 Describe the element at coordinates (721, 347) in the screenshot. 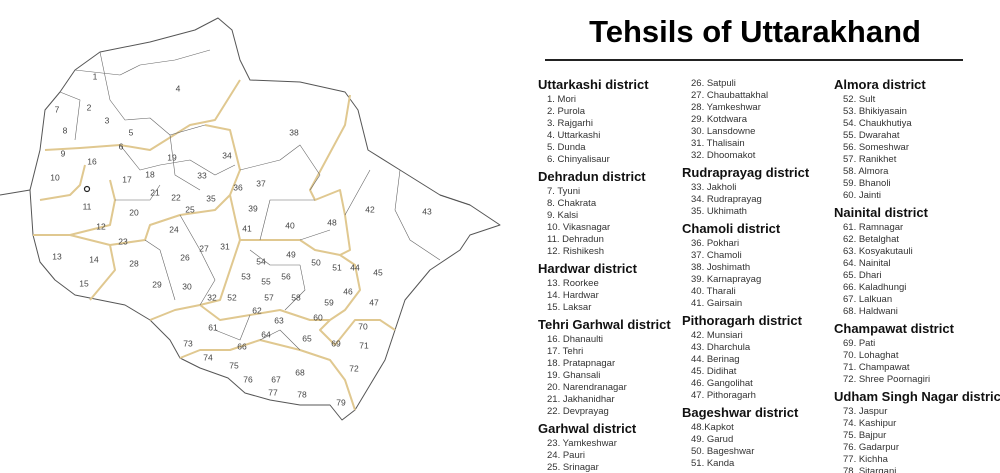

I see `tehsil-list-item: 43. Dharchula` at that location.